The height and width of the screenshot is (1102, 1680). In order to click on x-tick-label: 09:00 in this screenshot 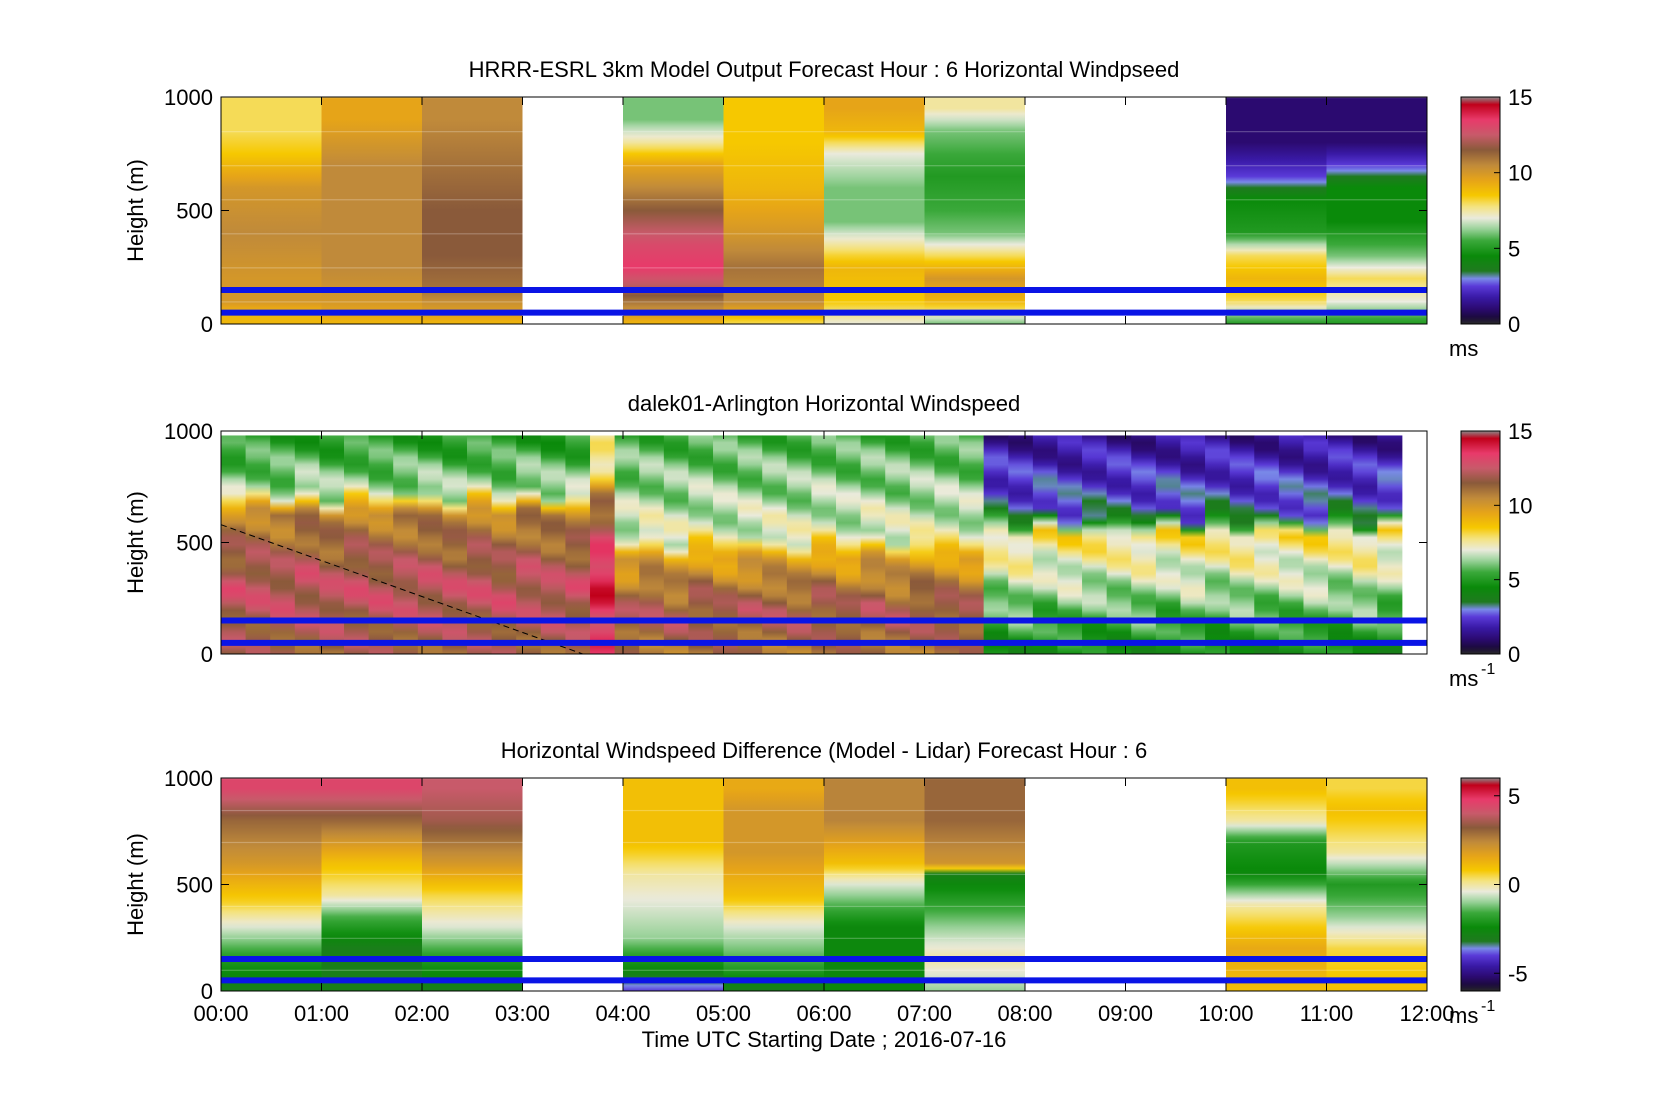, I will do `click(1125, 1013)`.